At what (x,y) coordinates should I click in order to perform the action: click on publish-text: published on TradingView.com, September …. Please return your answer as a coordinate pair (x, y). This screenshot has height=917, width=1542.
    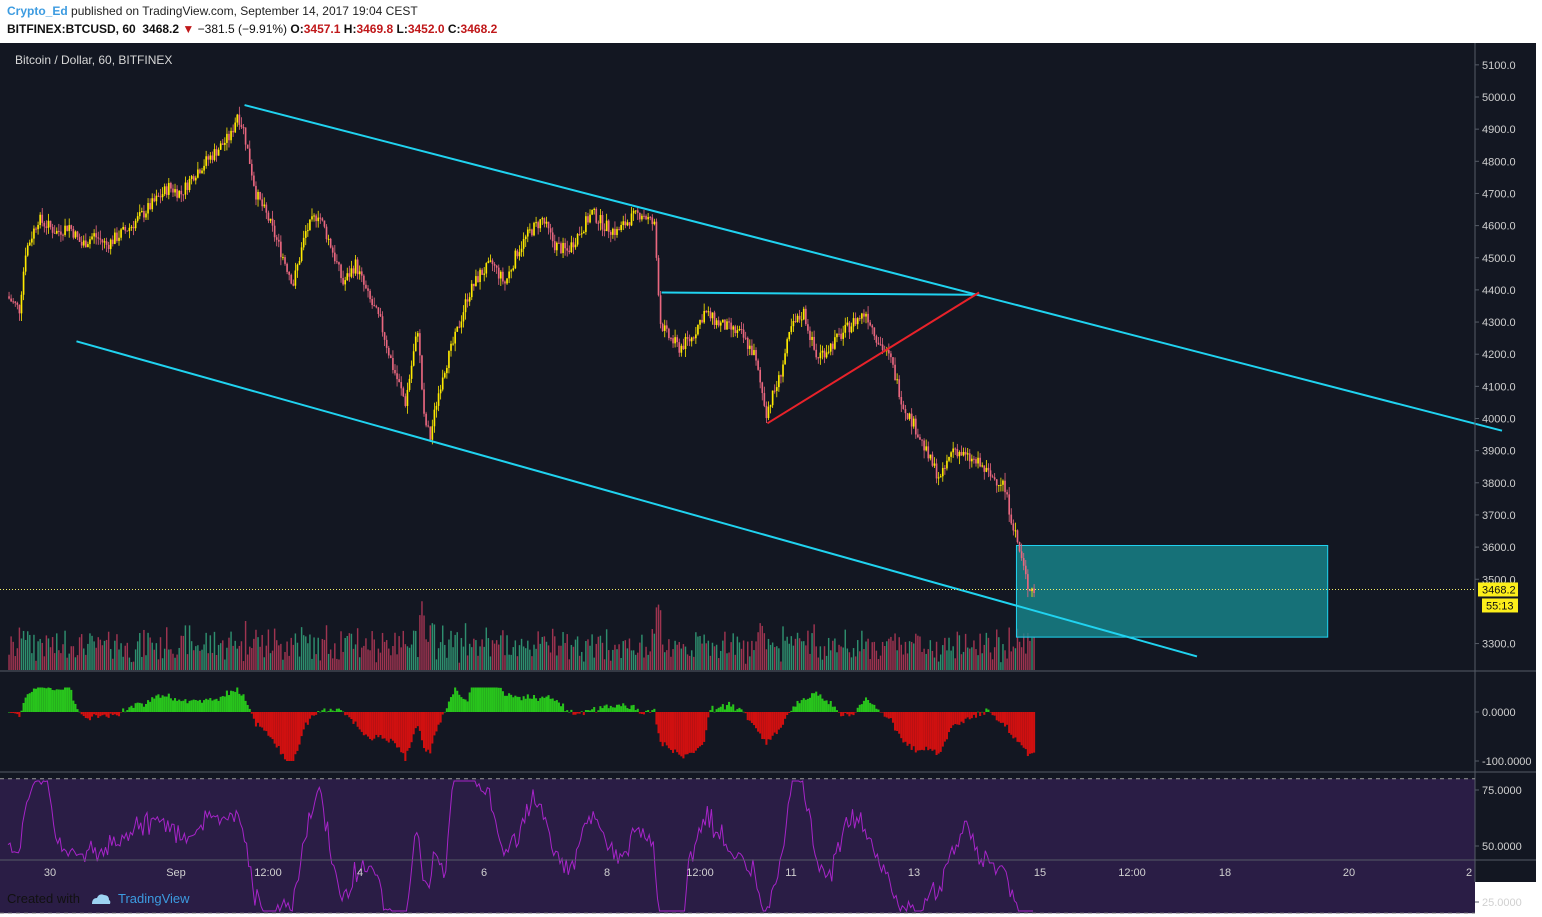
    Looking at the image, I should click on (242, 11).